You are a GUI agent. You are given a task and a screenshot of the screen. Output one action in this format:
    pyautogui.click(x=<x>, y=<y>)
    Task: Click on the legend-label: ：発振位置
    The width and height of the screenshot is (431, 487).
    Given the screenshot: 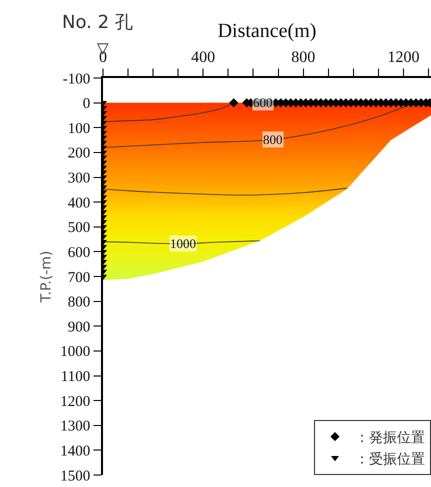 What is the action you would take?
    pyautogui.click(x=390, y=438)
    